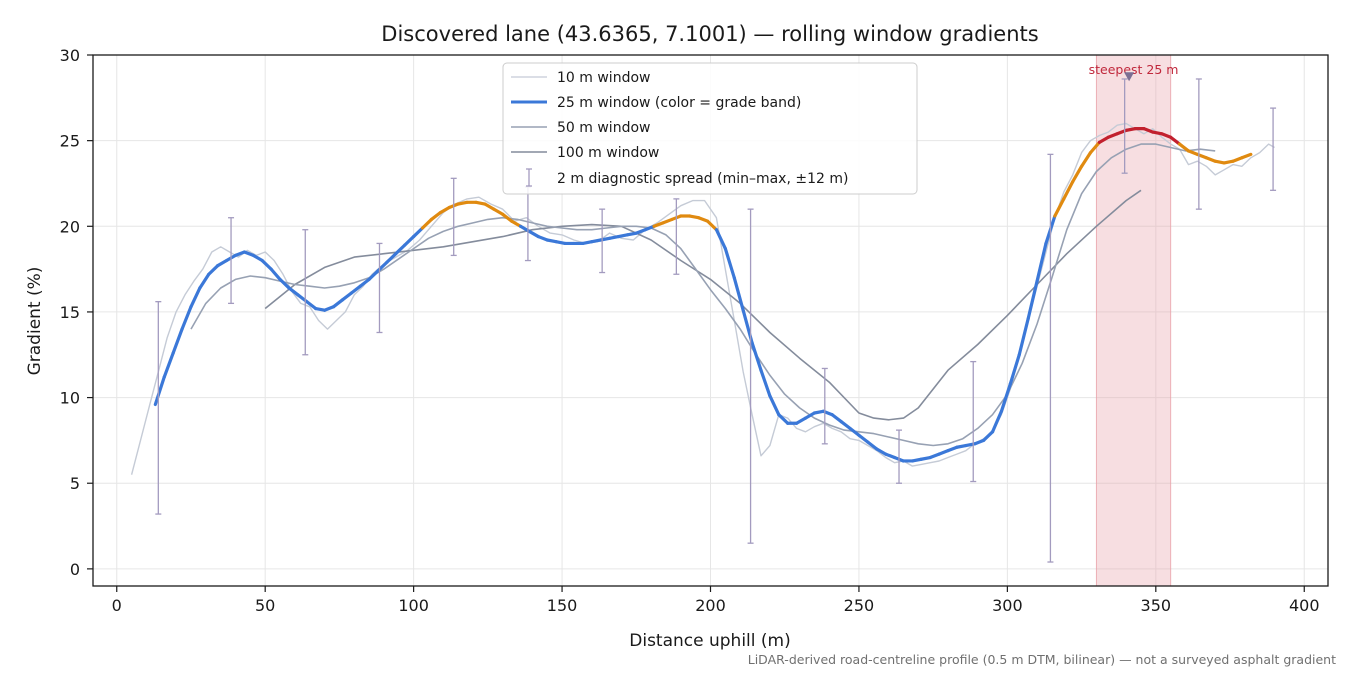  I want to click on y-tick-label: 5, so click(75, 483).